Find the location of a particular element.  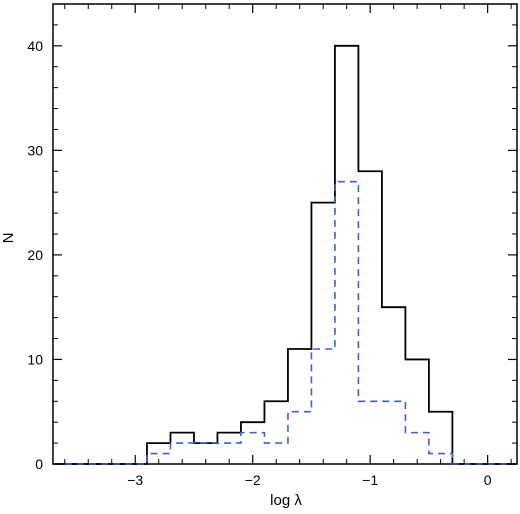

x-tick-label: −1 is located at coordinates (370, 480).